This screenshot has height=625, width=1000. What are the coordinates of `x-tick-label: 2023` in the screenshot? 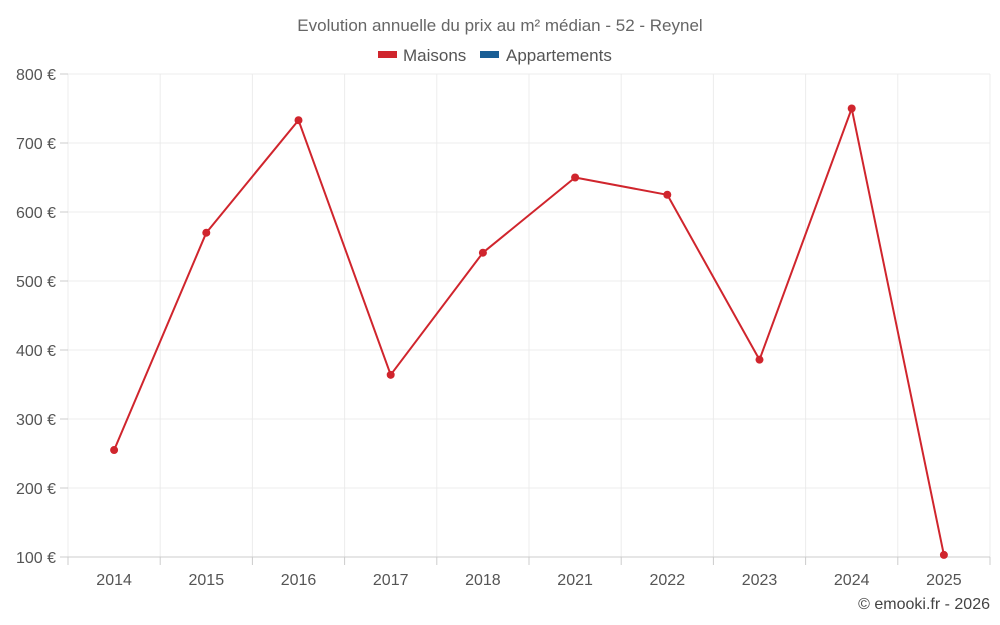 It's located at (760, 580).